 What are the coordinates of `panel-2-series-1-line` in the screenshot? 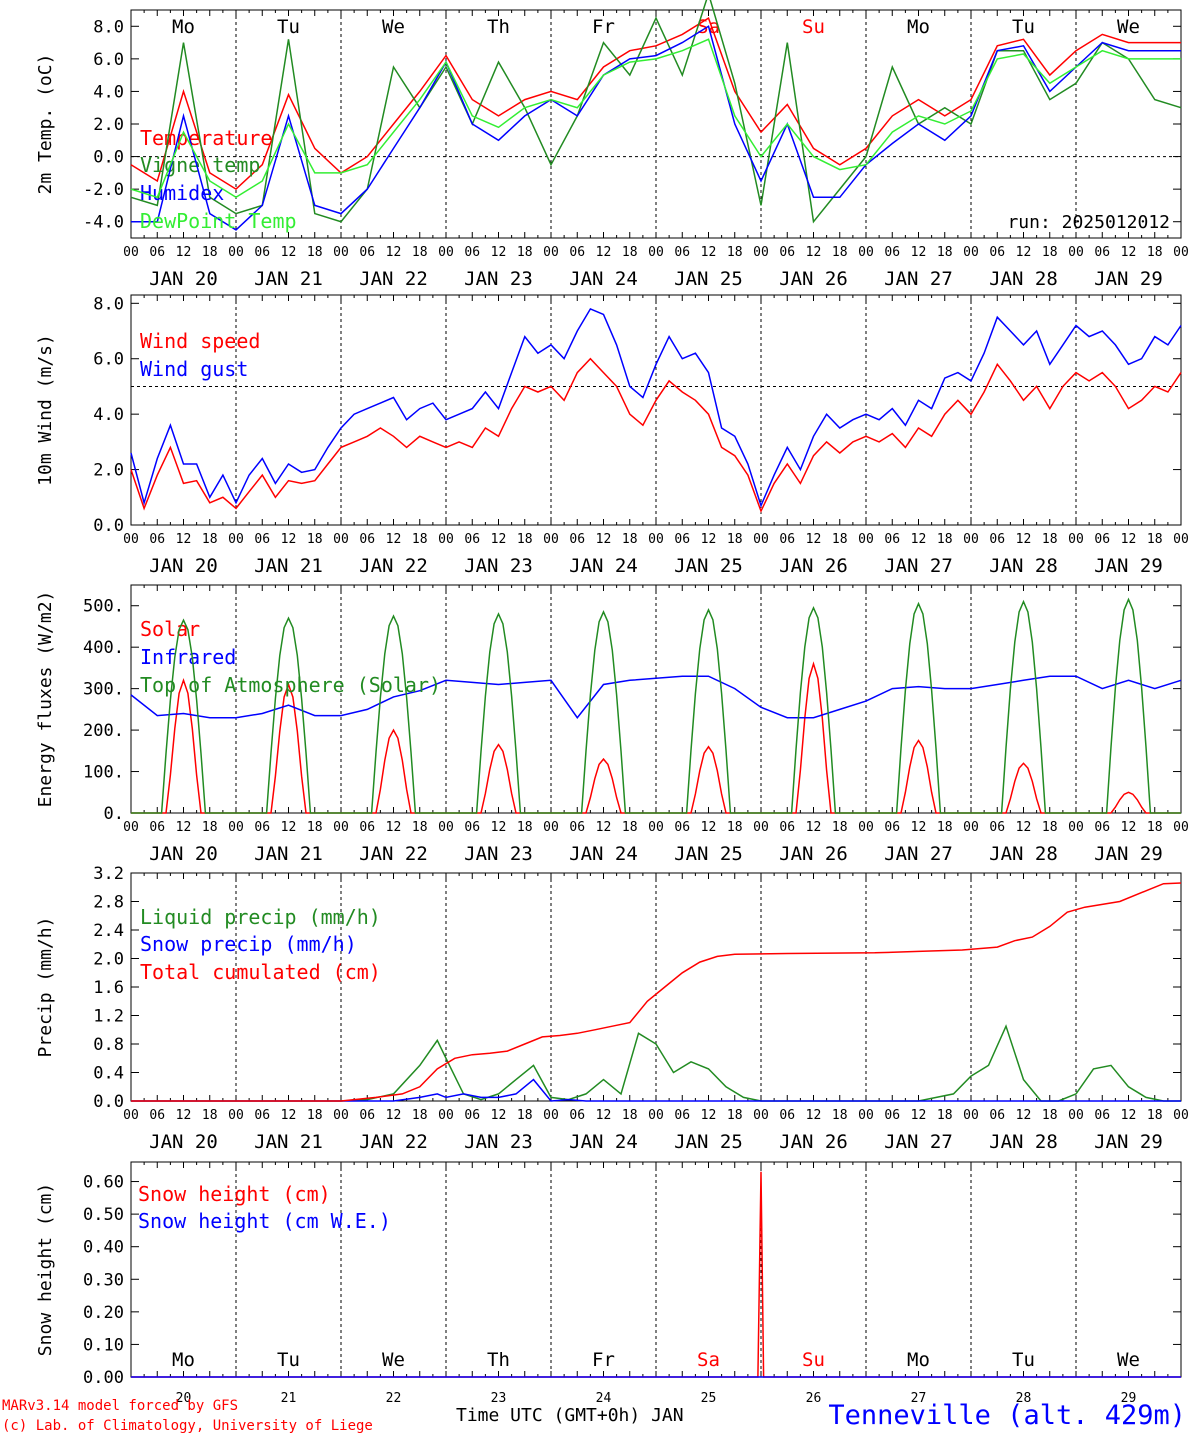 It's located at (656, 435).